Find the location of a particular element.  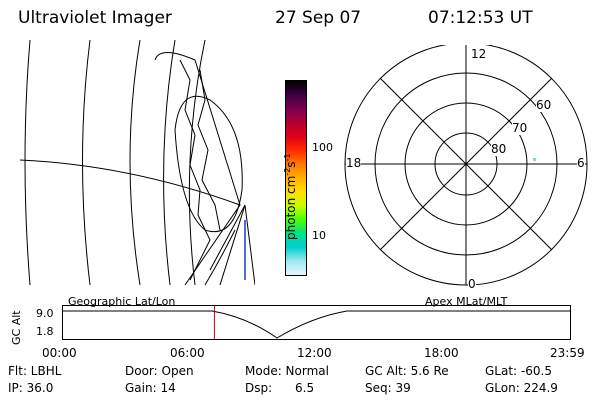

time-tick-0000: 00:00 is located at coordinates (59, 353).